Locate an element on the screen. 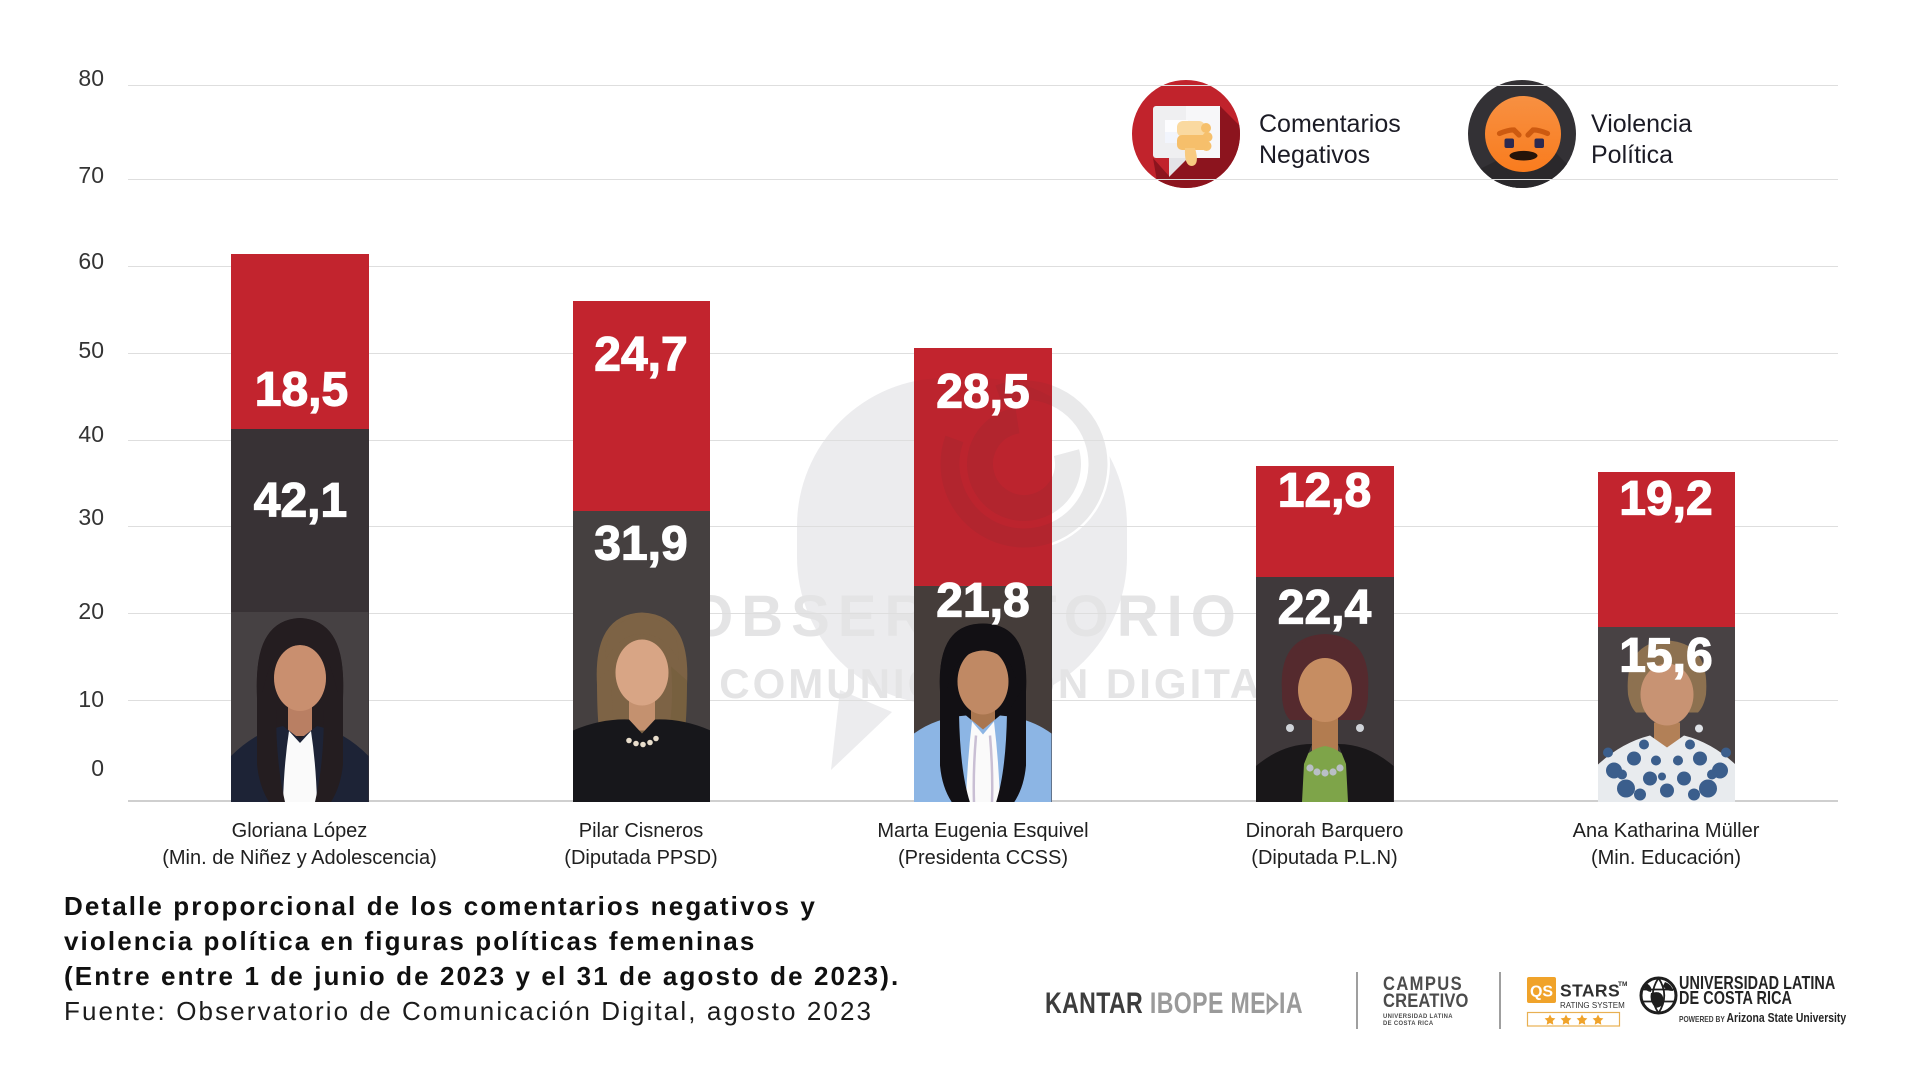  svg-text: TM is located at coordinates (1622, 984).